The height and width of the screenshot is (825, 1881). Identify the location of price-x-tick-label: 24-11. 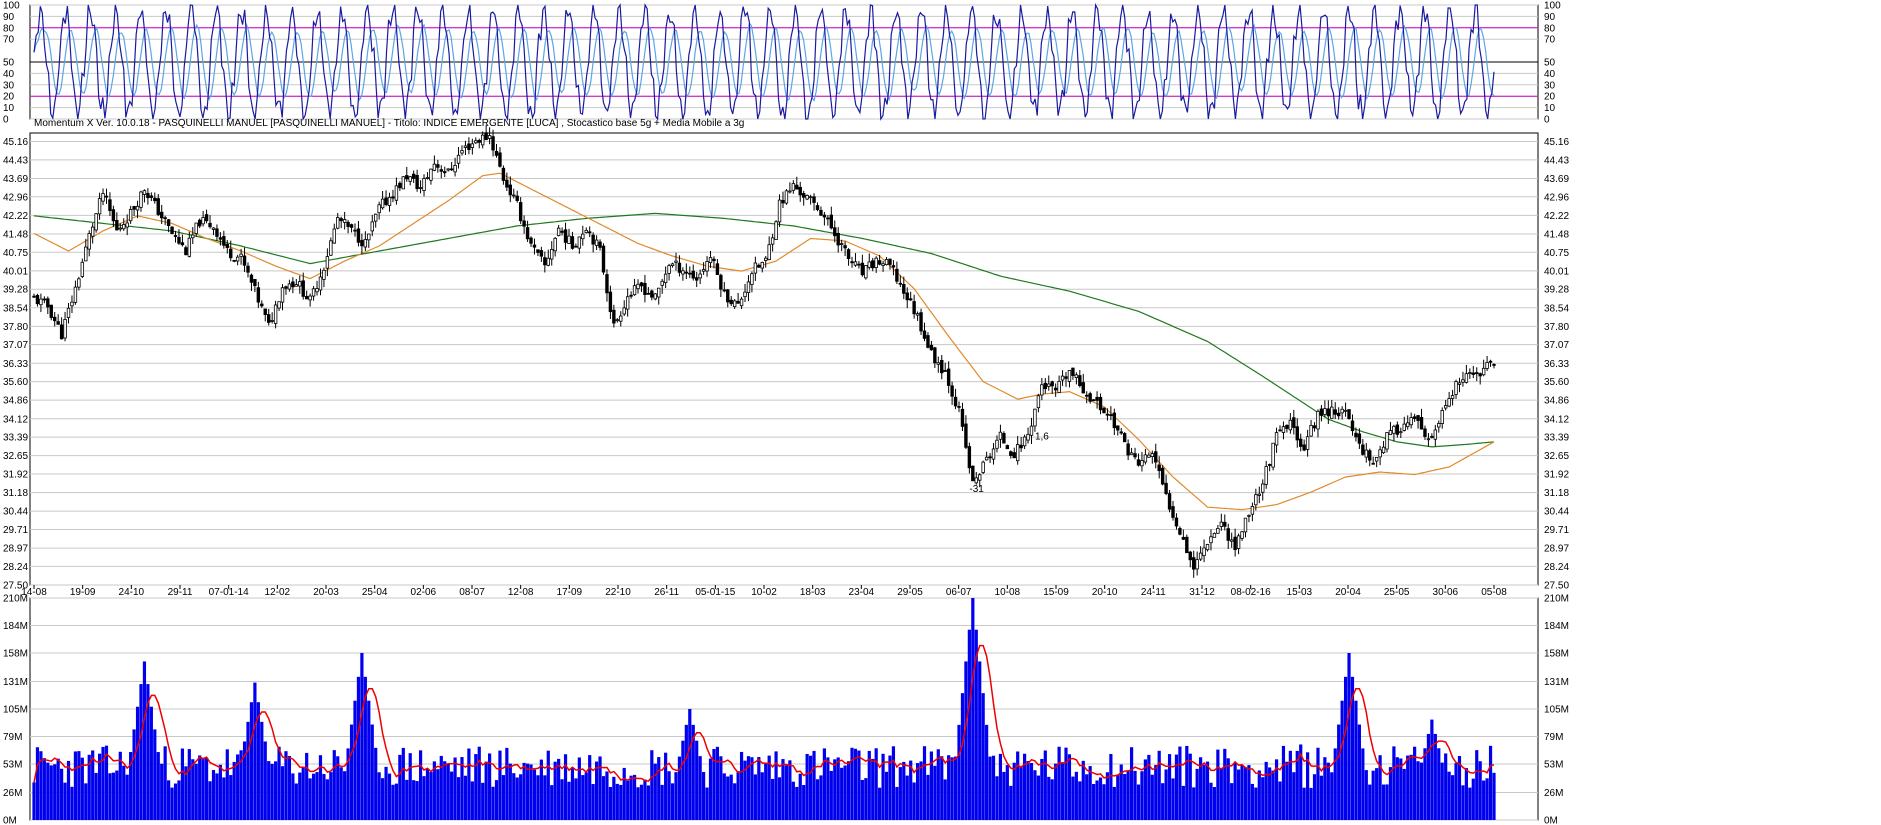
(1153, 592).